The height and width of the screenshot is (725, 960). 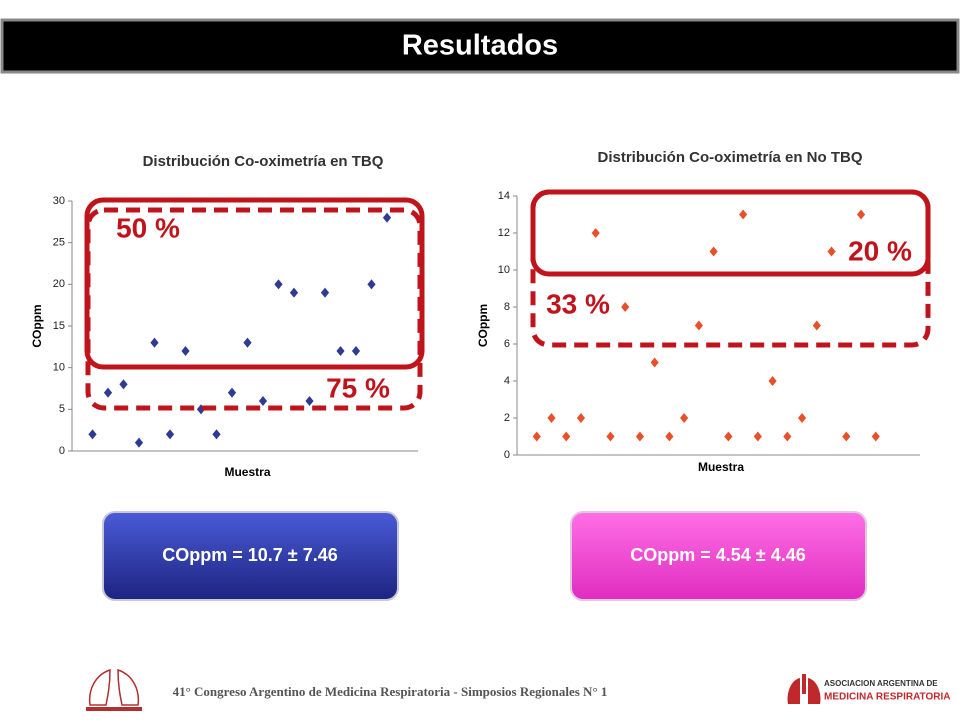 I want to click on summary-text: COppm = 10.7 ± 7.46, so click(x=249, y=555).